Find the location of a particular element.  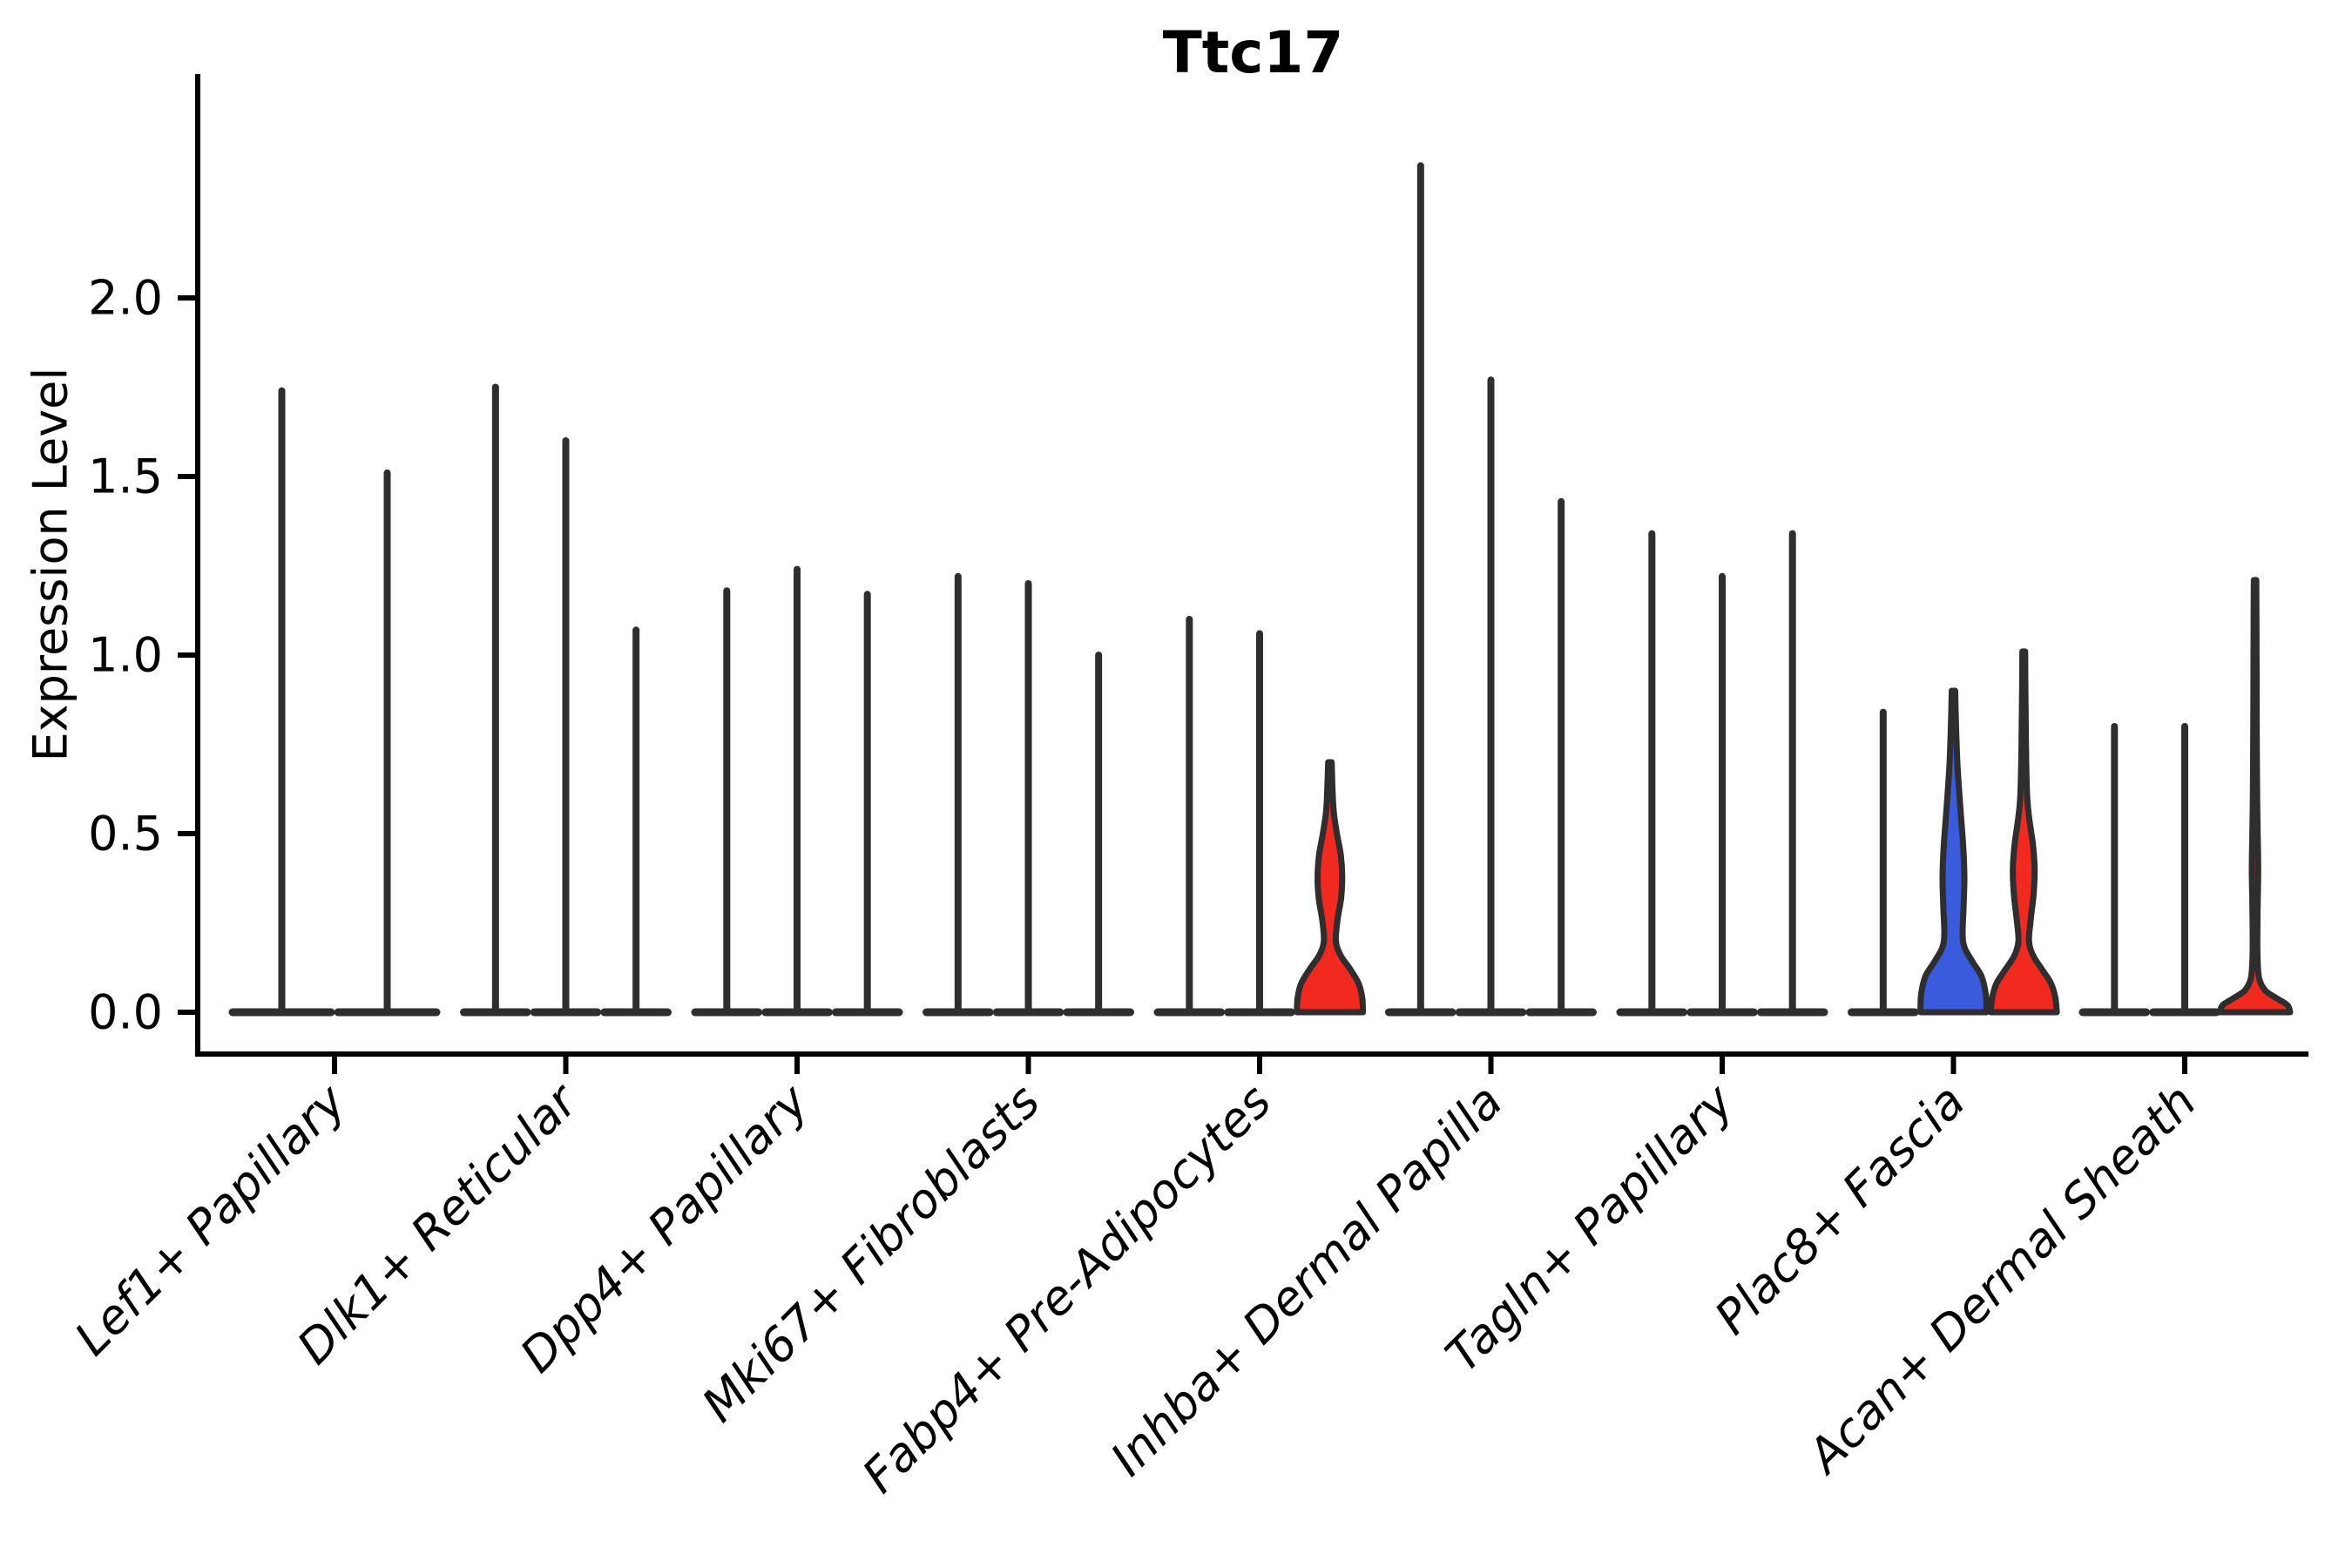

x-category-label: Inhba+ Dermal Papilla is located at coordinates (1306, 1280).